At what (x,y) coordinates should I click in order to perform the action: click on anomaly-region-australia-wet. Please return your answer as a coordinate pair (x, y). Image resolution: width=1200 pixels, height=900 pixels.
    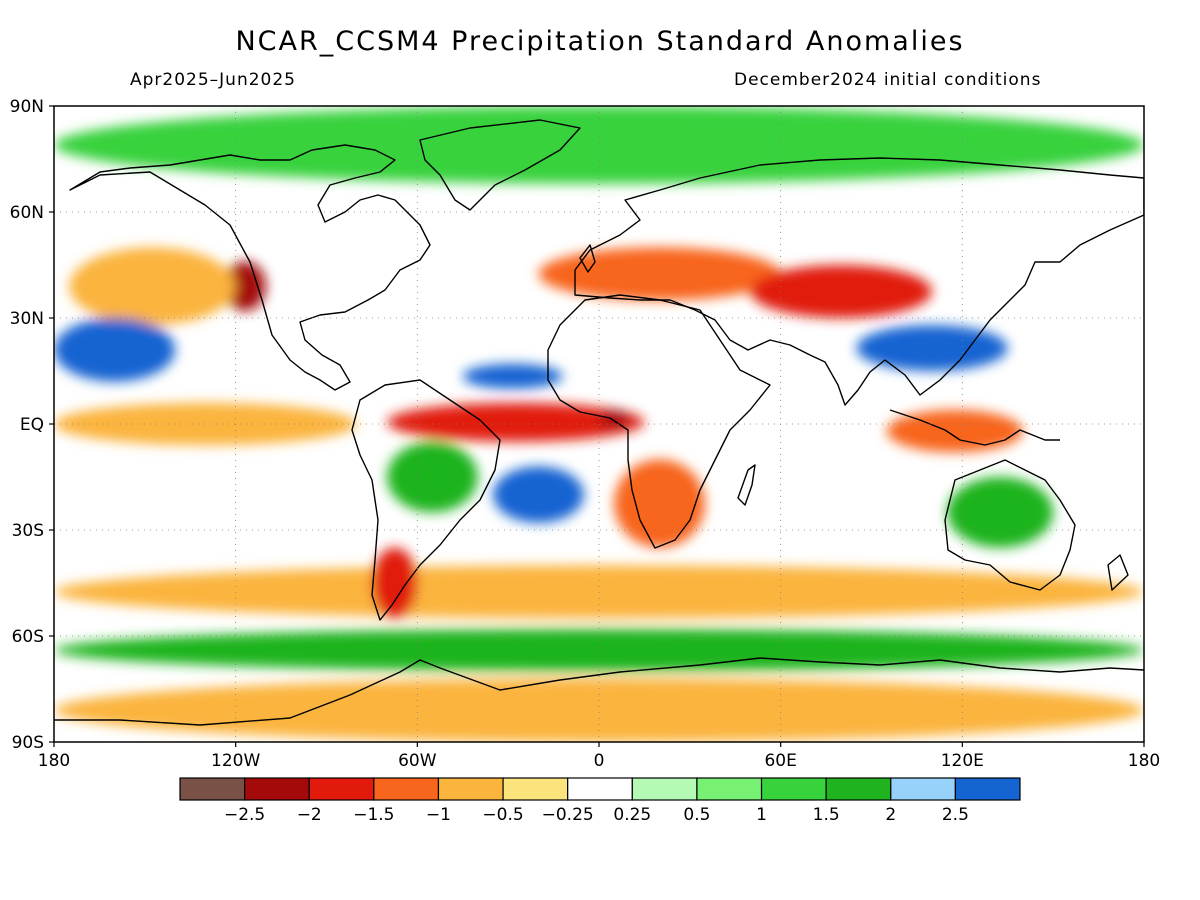
    Looking at the image, I should click on (1000, 512).